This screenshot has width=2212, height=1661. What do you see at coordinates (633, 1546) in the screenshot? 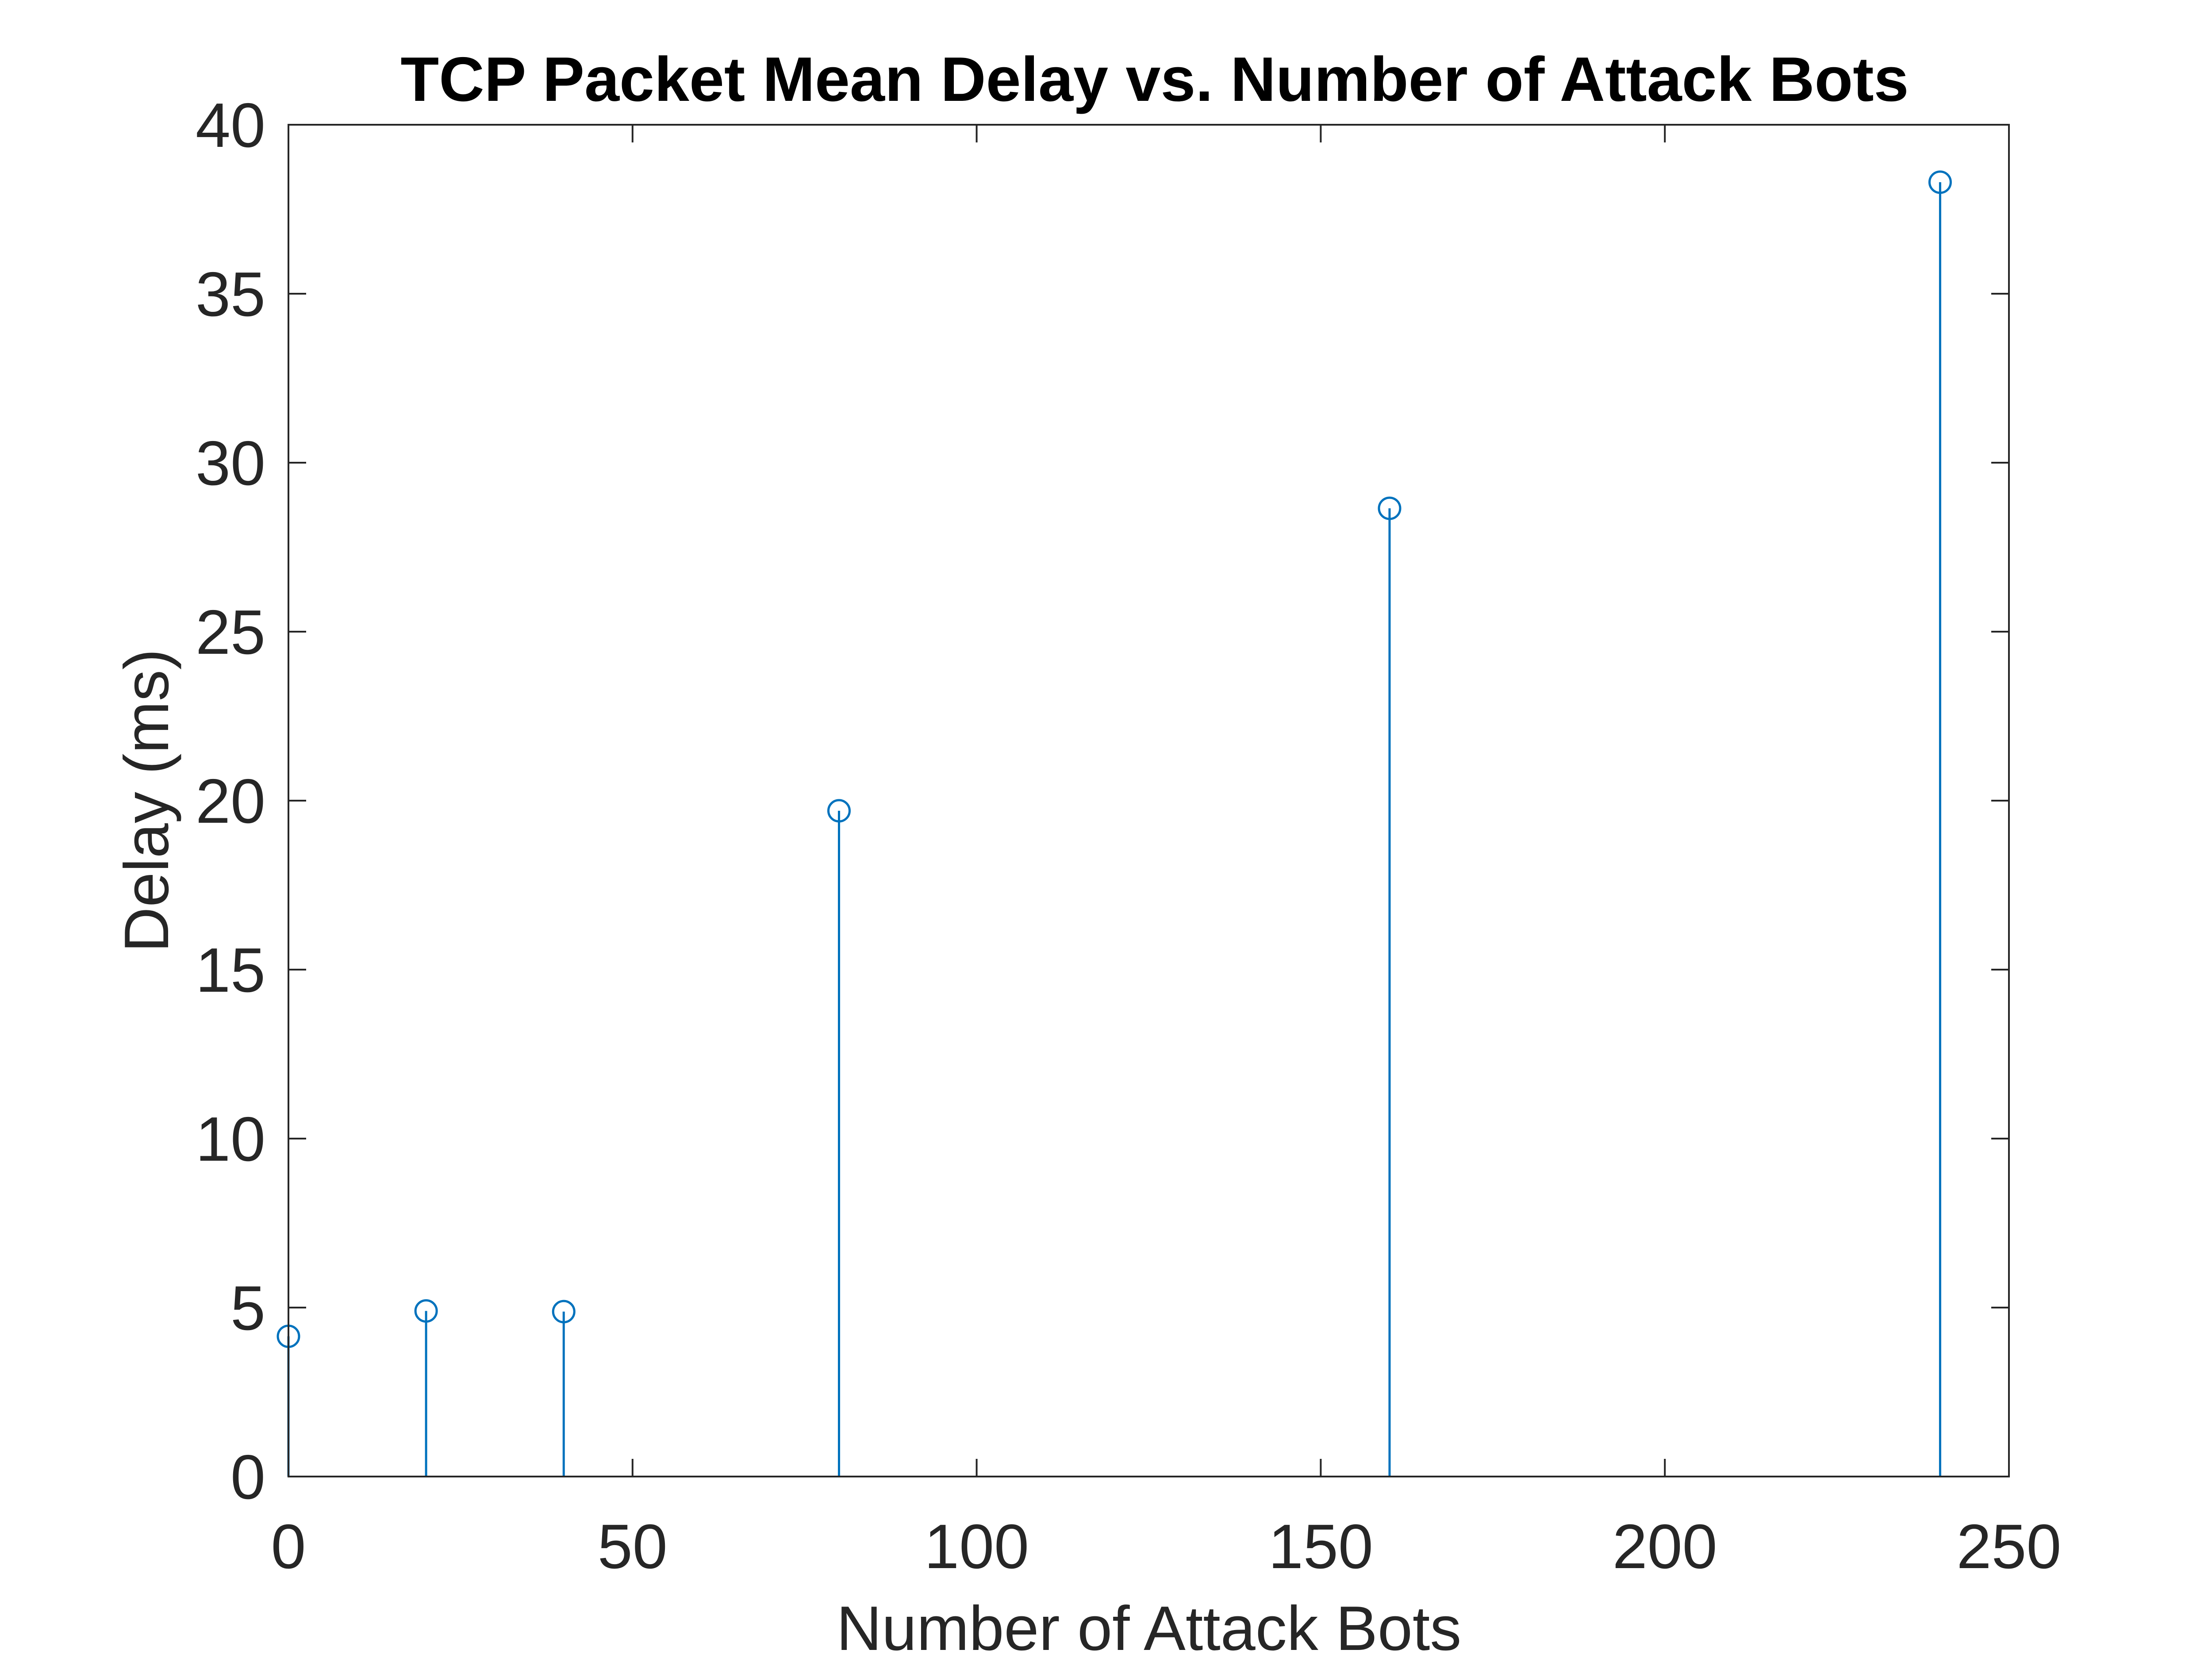
I see `x-tick-label-1: 50` at bounding box center [633, 1546].